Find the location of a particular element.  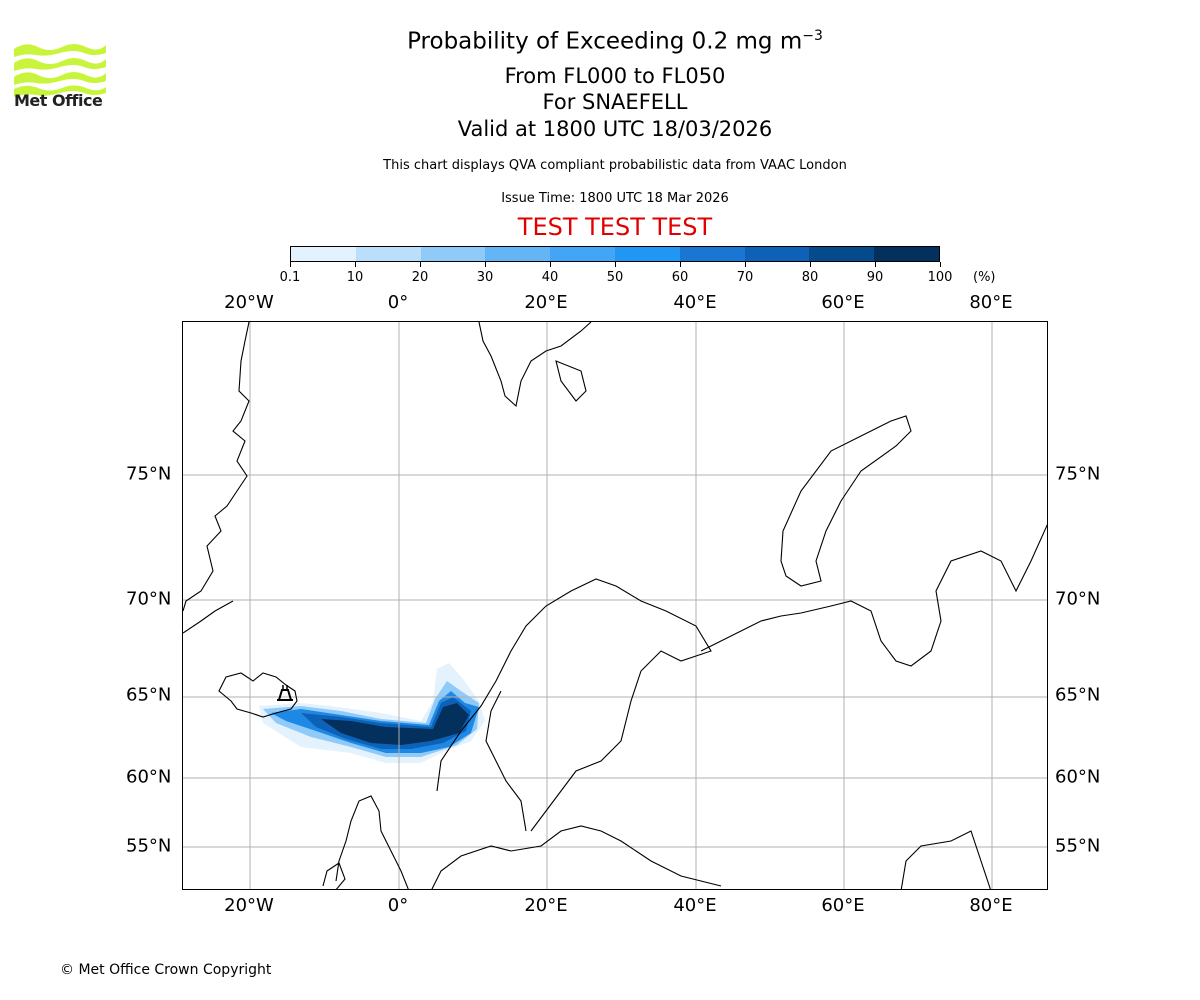

lat-label-left: 75°N is located at coordinates (149, 474).